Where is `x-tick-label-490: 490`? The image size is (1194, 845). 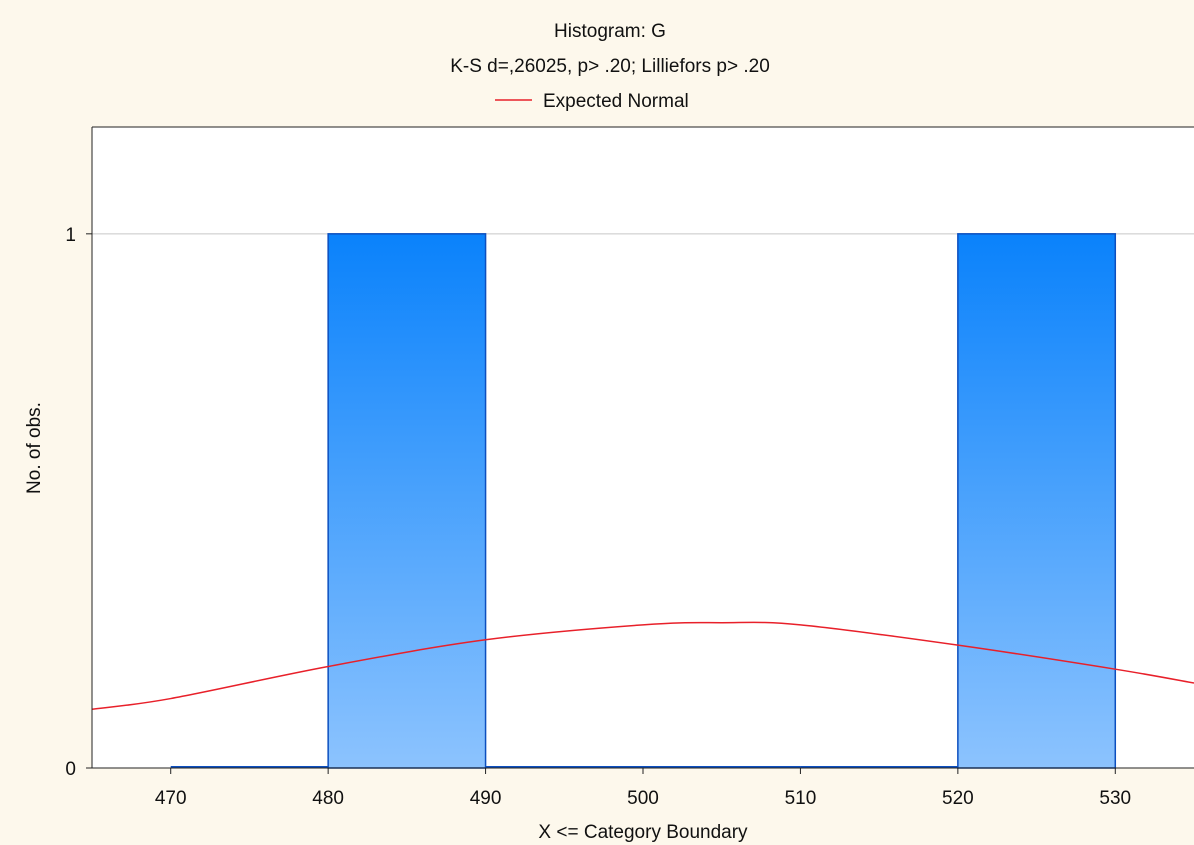
x-tick-label-490: 490 is located at coordinates (486, 798).